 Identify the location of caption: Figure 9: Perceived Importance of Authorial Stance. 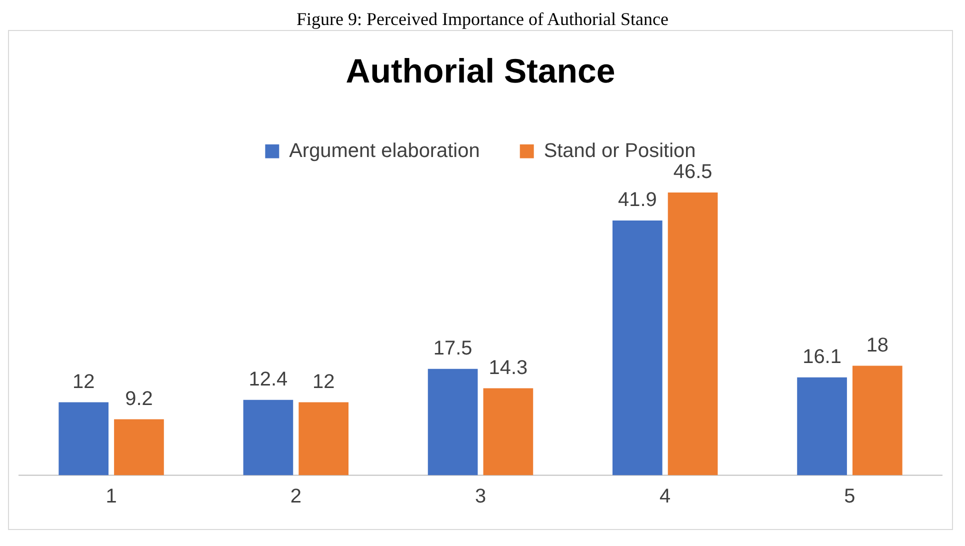
(483, 19).